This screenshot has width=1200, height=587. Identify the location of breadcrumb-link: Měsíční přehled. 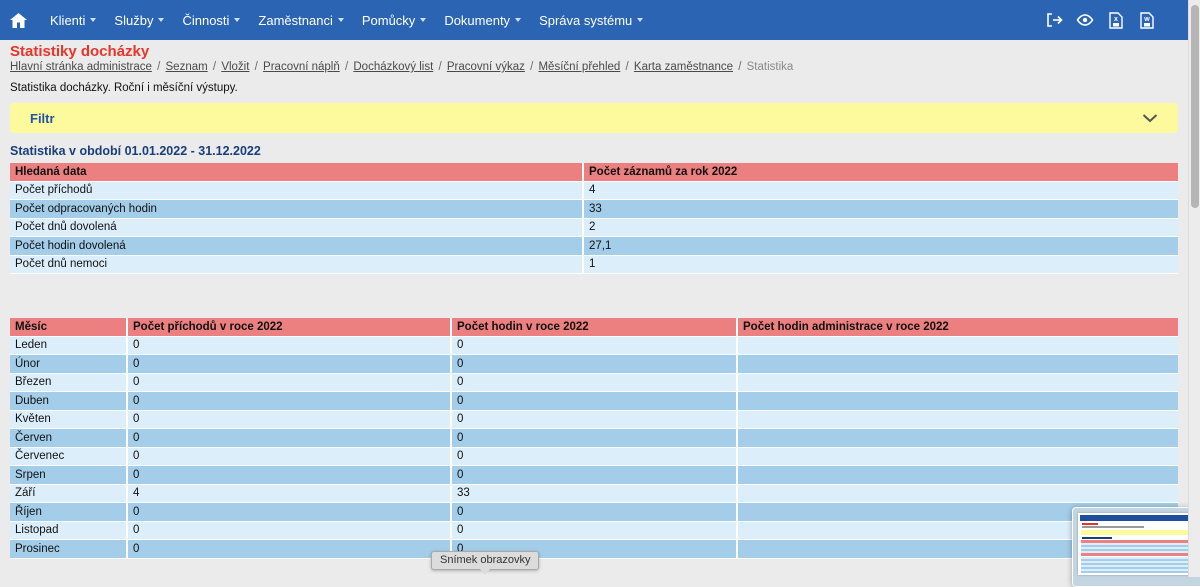
(579, 67).